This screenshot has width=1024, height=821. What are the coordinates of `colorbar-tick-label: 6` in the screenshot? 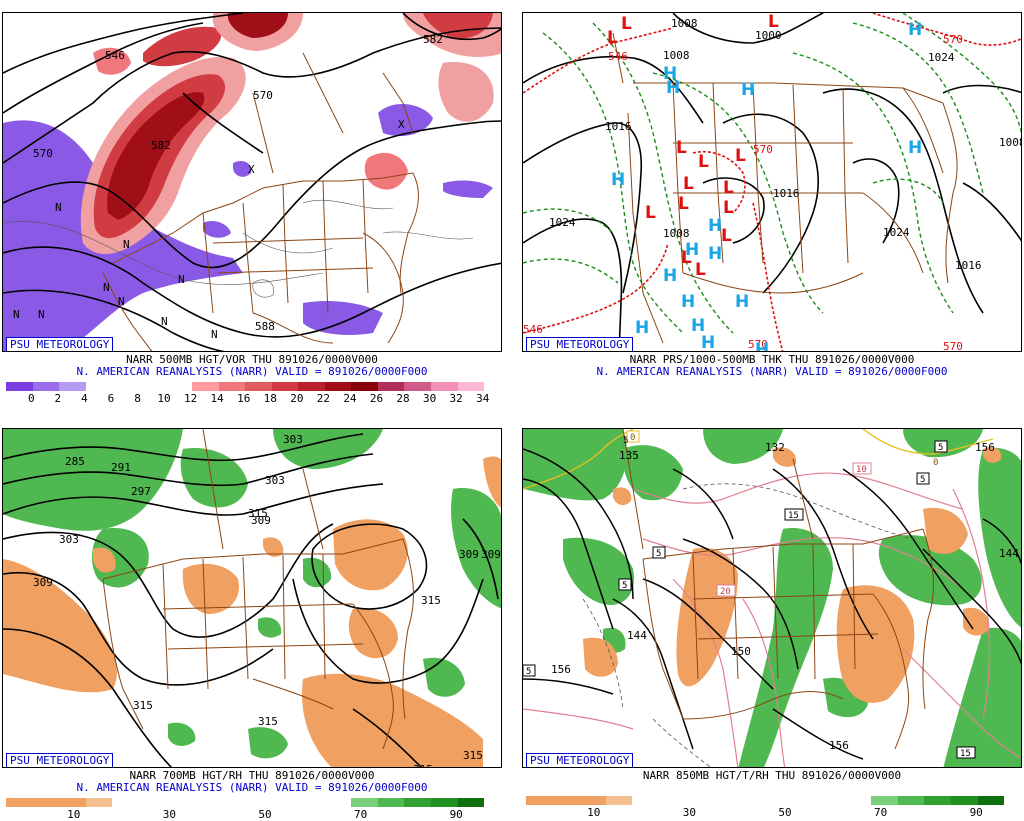 It's located at (111, 398).